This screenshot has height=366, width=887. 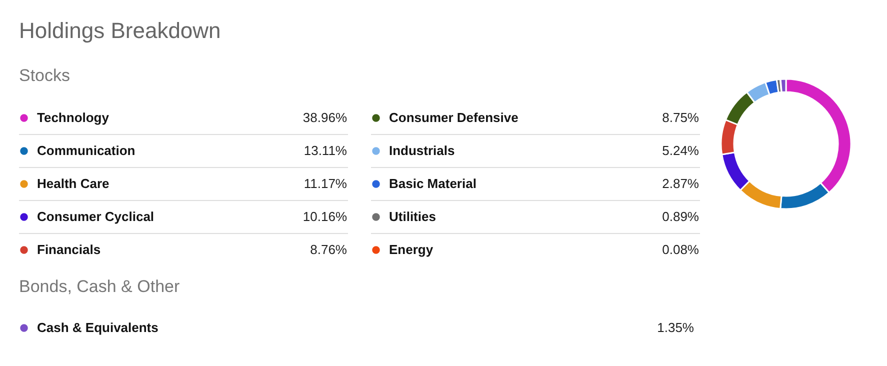 I want to click on data-label: 1.35%, so click(x=675, y=327).